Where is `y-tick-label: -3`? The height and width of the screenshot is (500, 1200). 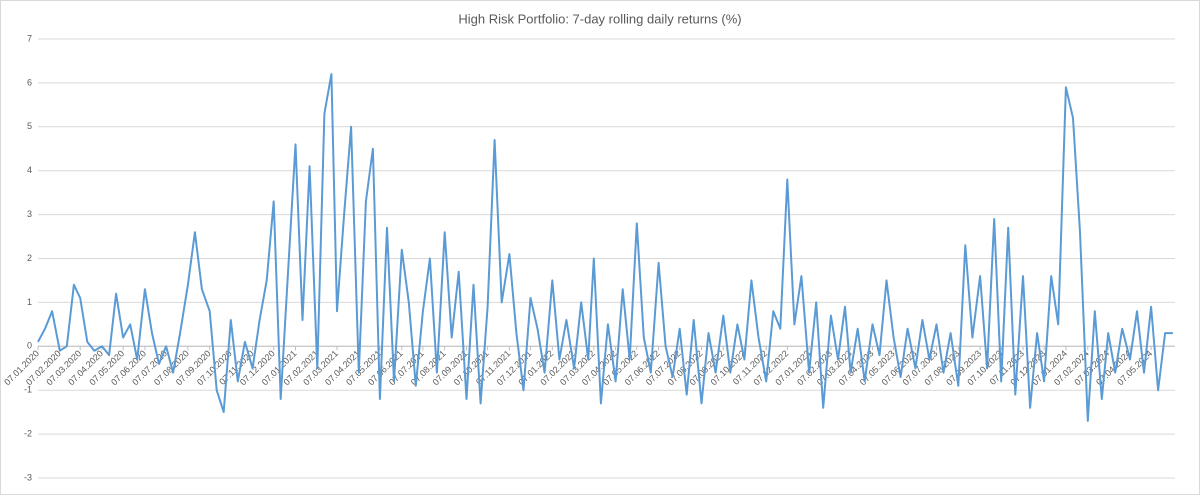
y-tick-label: -3 is located at coordinates (28, 477).